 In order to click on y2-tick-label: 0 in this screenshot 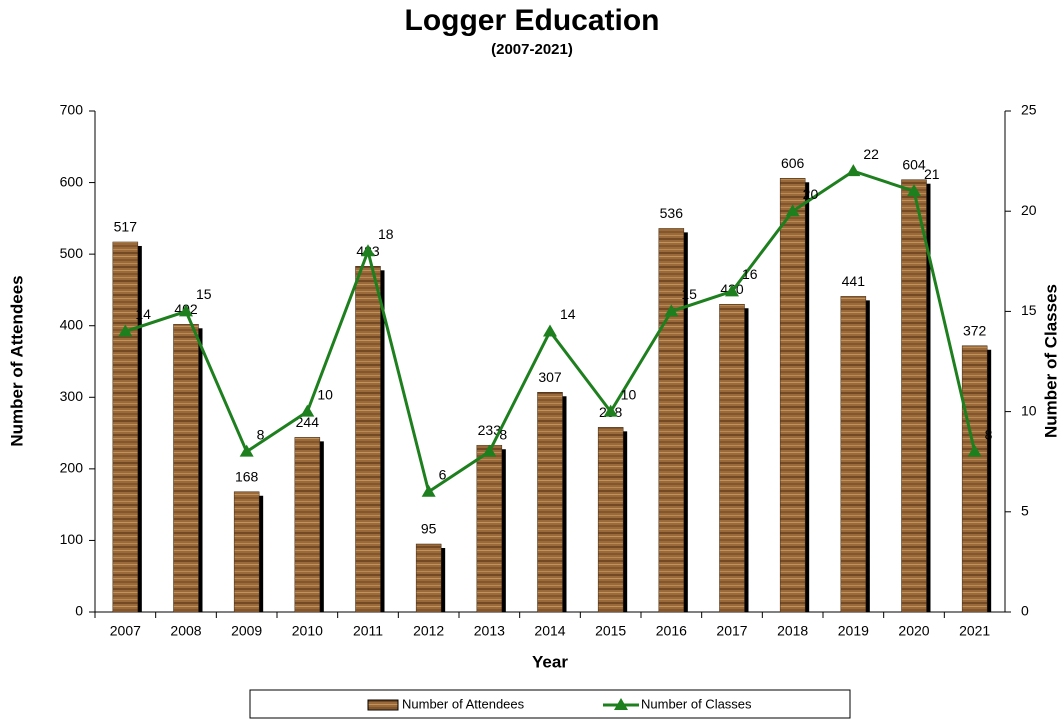, I will do `click(1025, 611)`.